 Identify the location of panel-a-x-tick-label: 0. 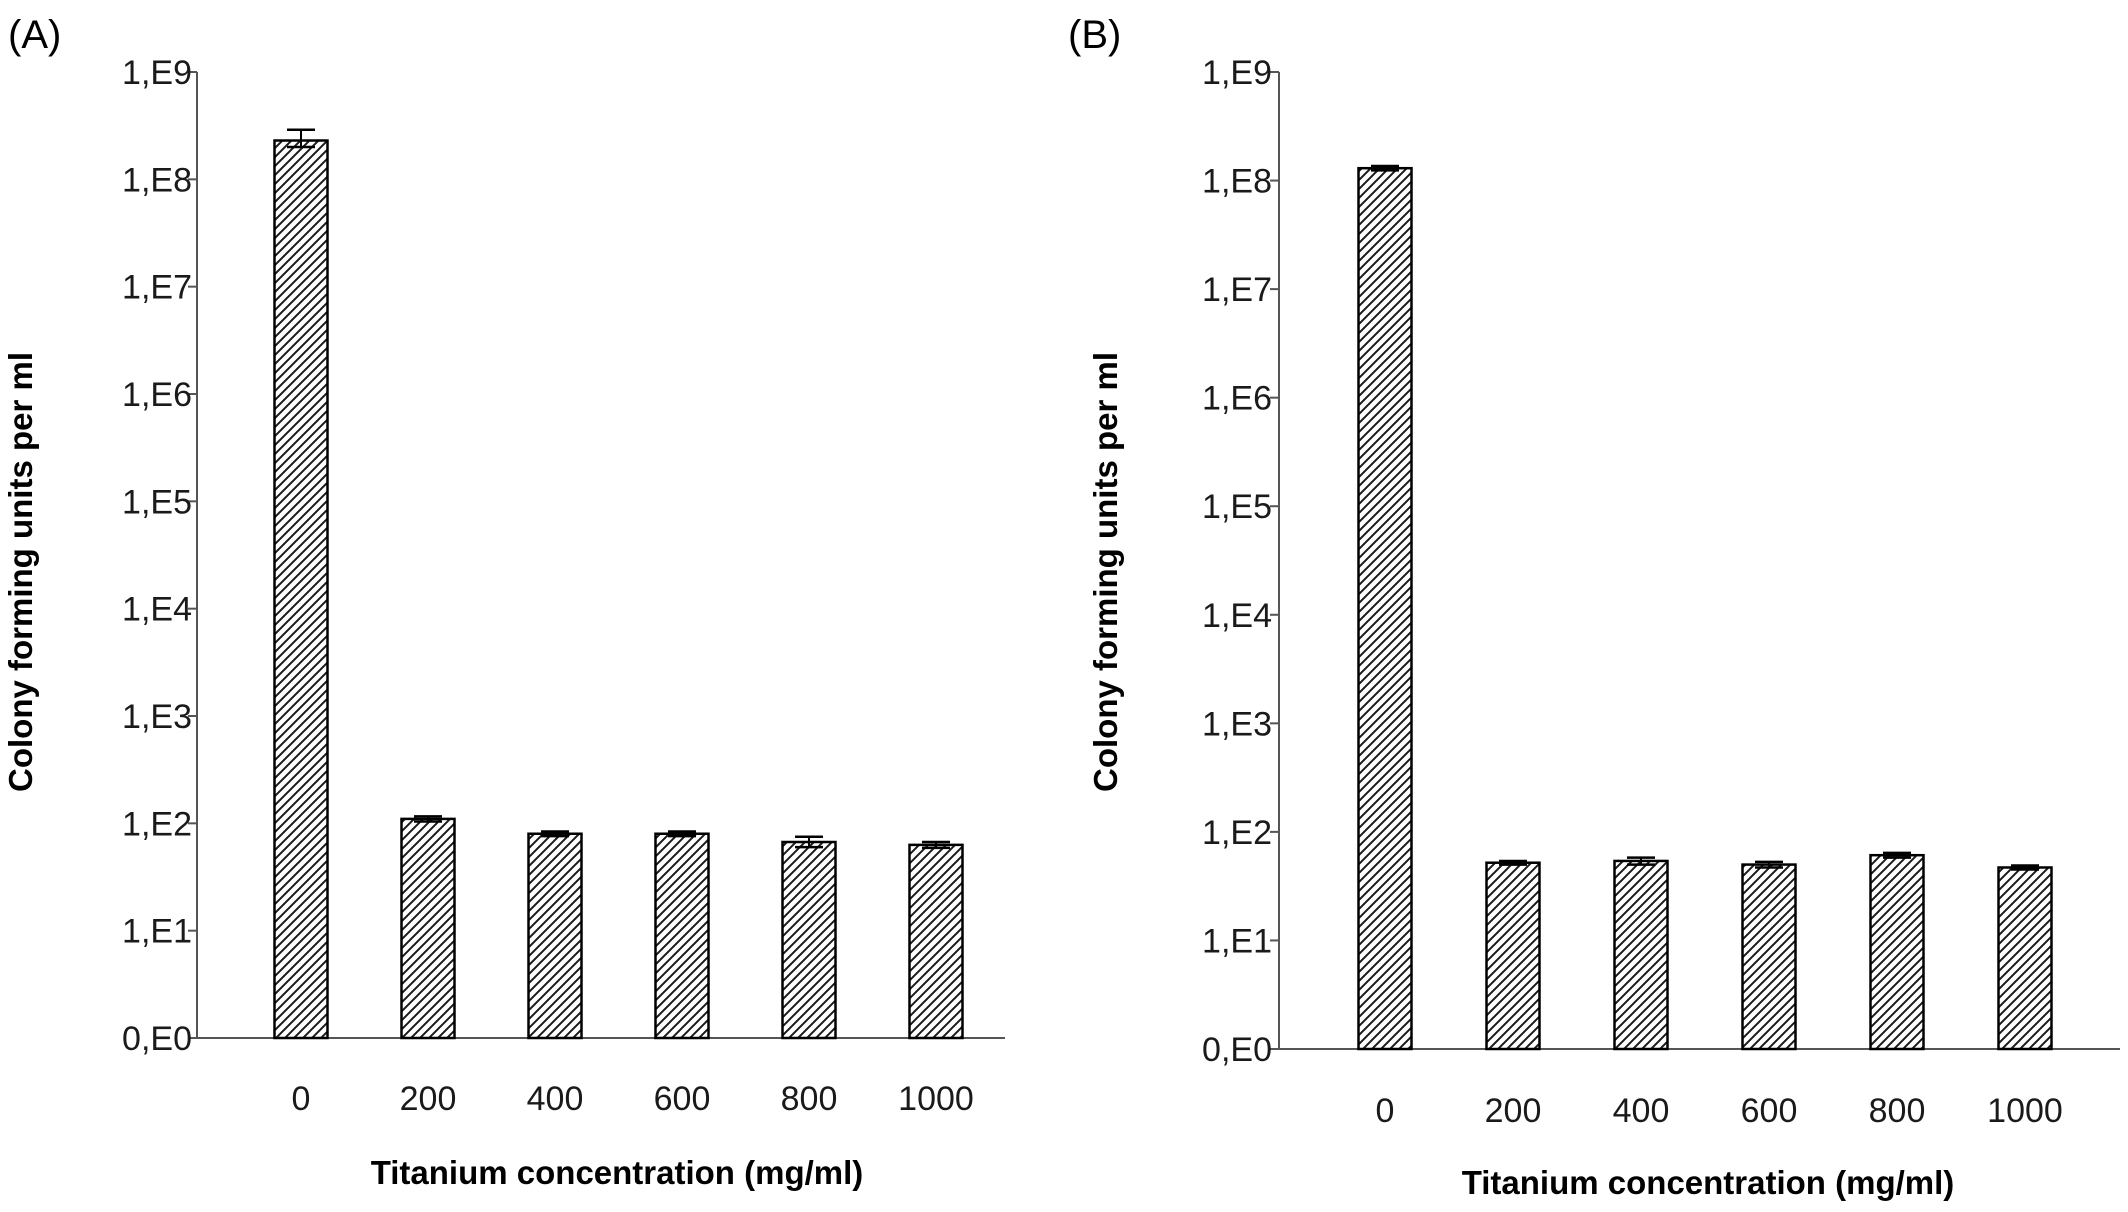
(301, 1099).